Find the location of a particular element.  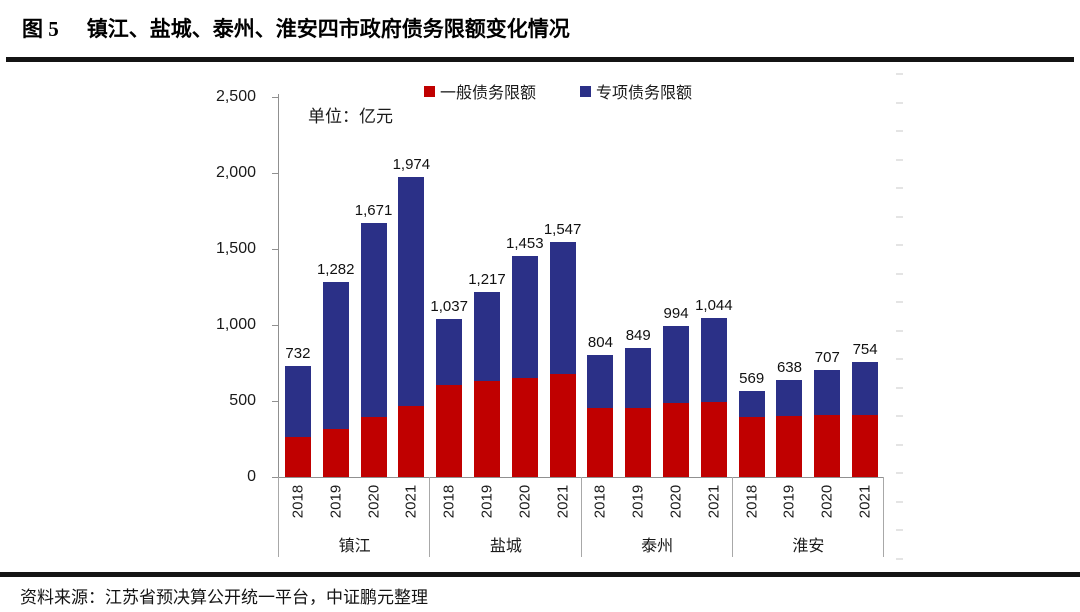

legend-item-special: 专项债务限额 is located at coordinates (636, 91).